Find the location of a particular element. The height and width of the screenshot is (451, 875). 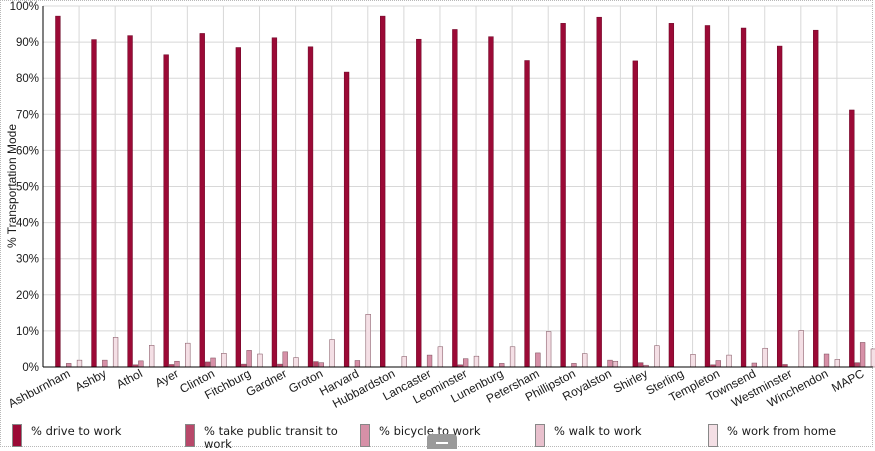

y-tick-label: 0% is located at coordinates (30, 368).